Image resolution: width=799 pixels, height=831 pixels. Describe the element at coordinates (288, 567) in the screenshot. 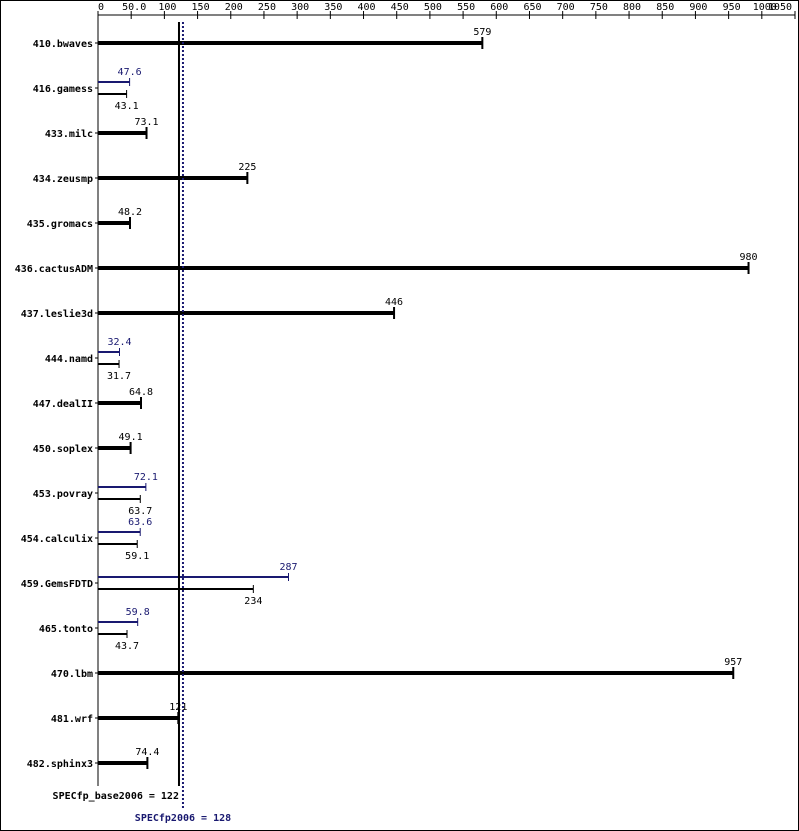

I see `peak-label: 287` at that location.